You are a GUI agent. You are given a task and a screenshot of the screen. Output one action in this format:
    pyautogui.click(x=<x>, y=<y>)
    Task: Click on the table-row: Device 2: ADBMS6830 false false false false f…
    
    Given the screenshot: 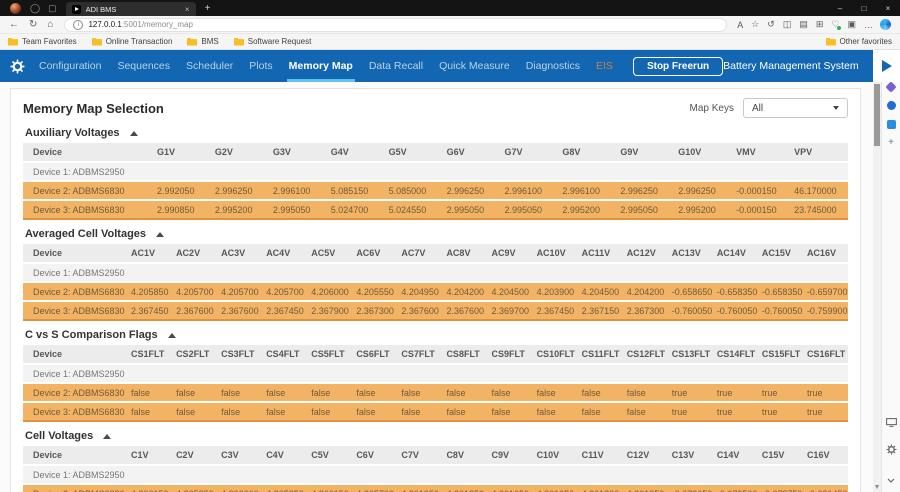 What is the action you would take?
    pyautogui.click(x=435, y=392)
    